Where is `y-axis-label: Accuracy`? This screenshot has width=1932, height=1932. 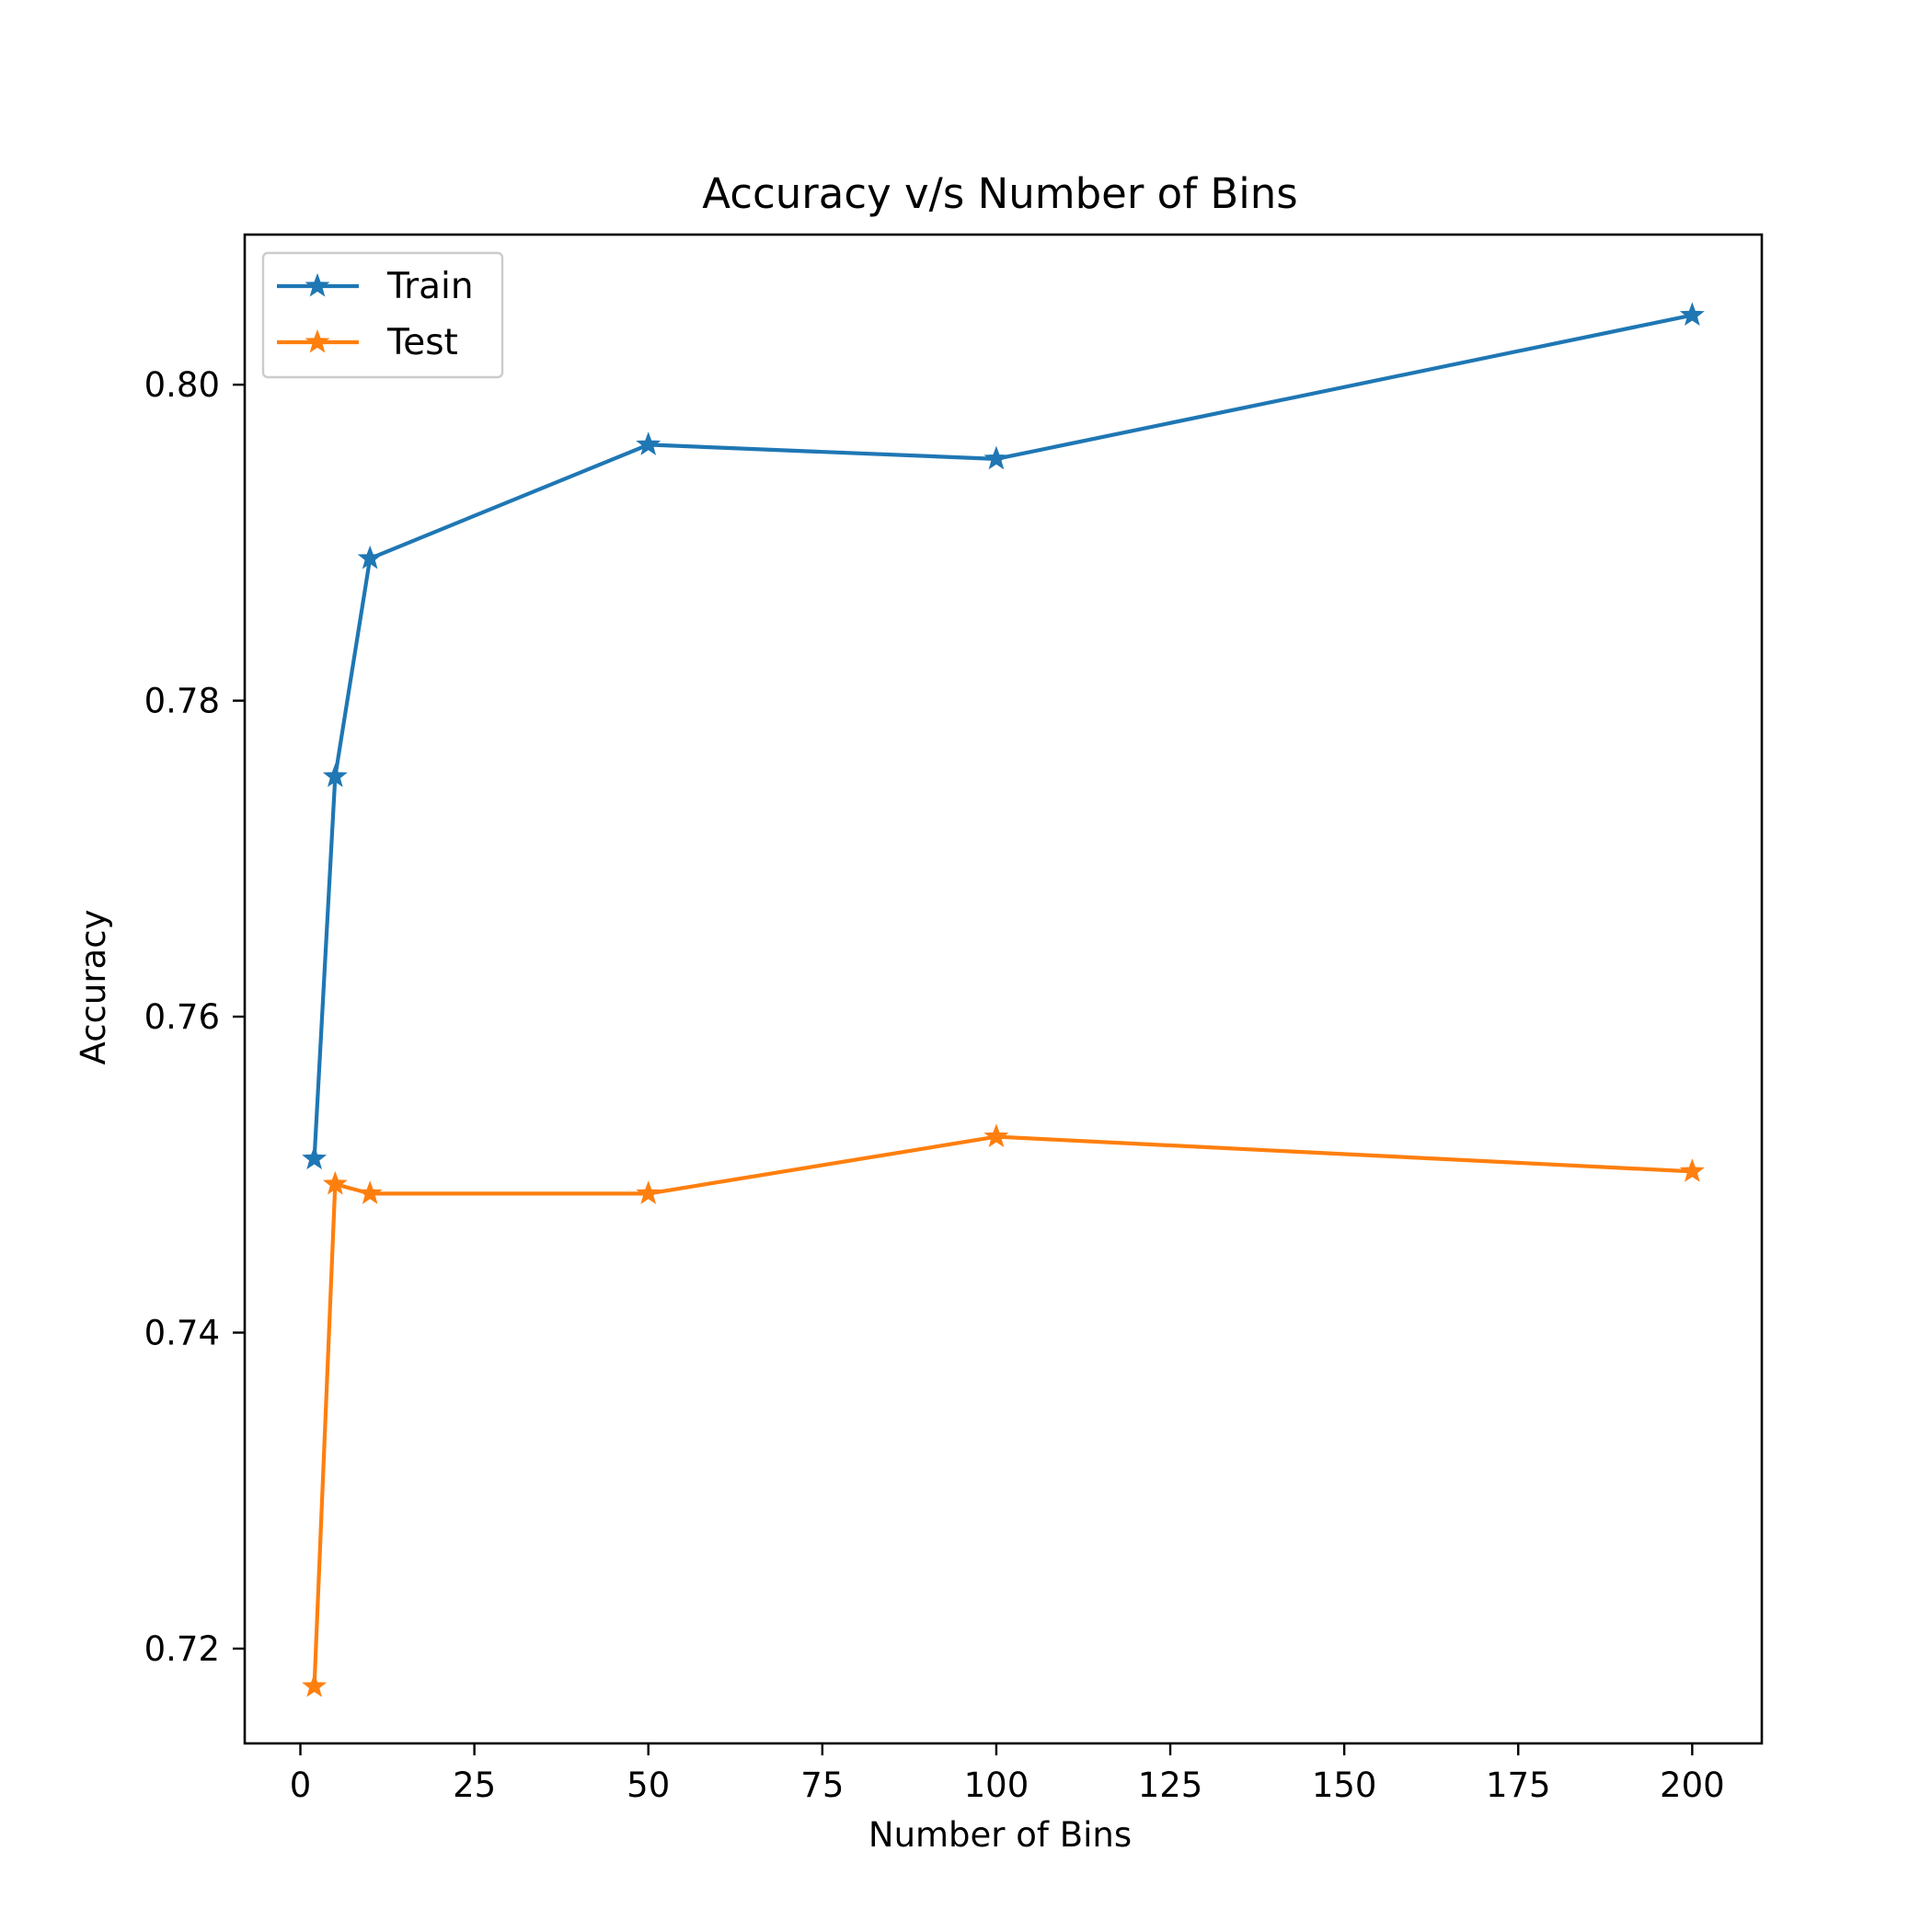
y-axis-label: Accuracy is located at coordinates (93, 987).